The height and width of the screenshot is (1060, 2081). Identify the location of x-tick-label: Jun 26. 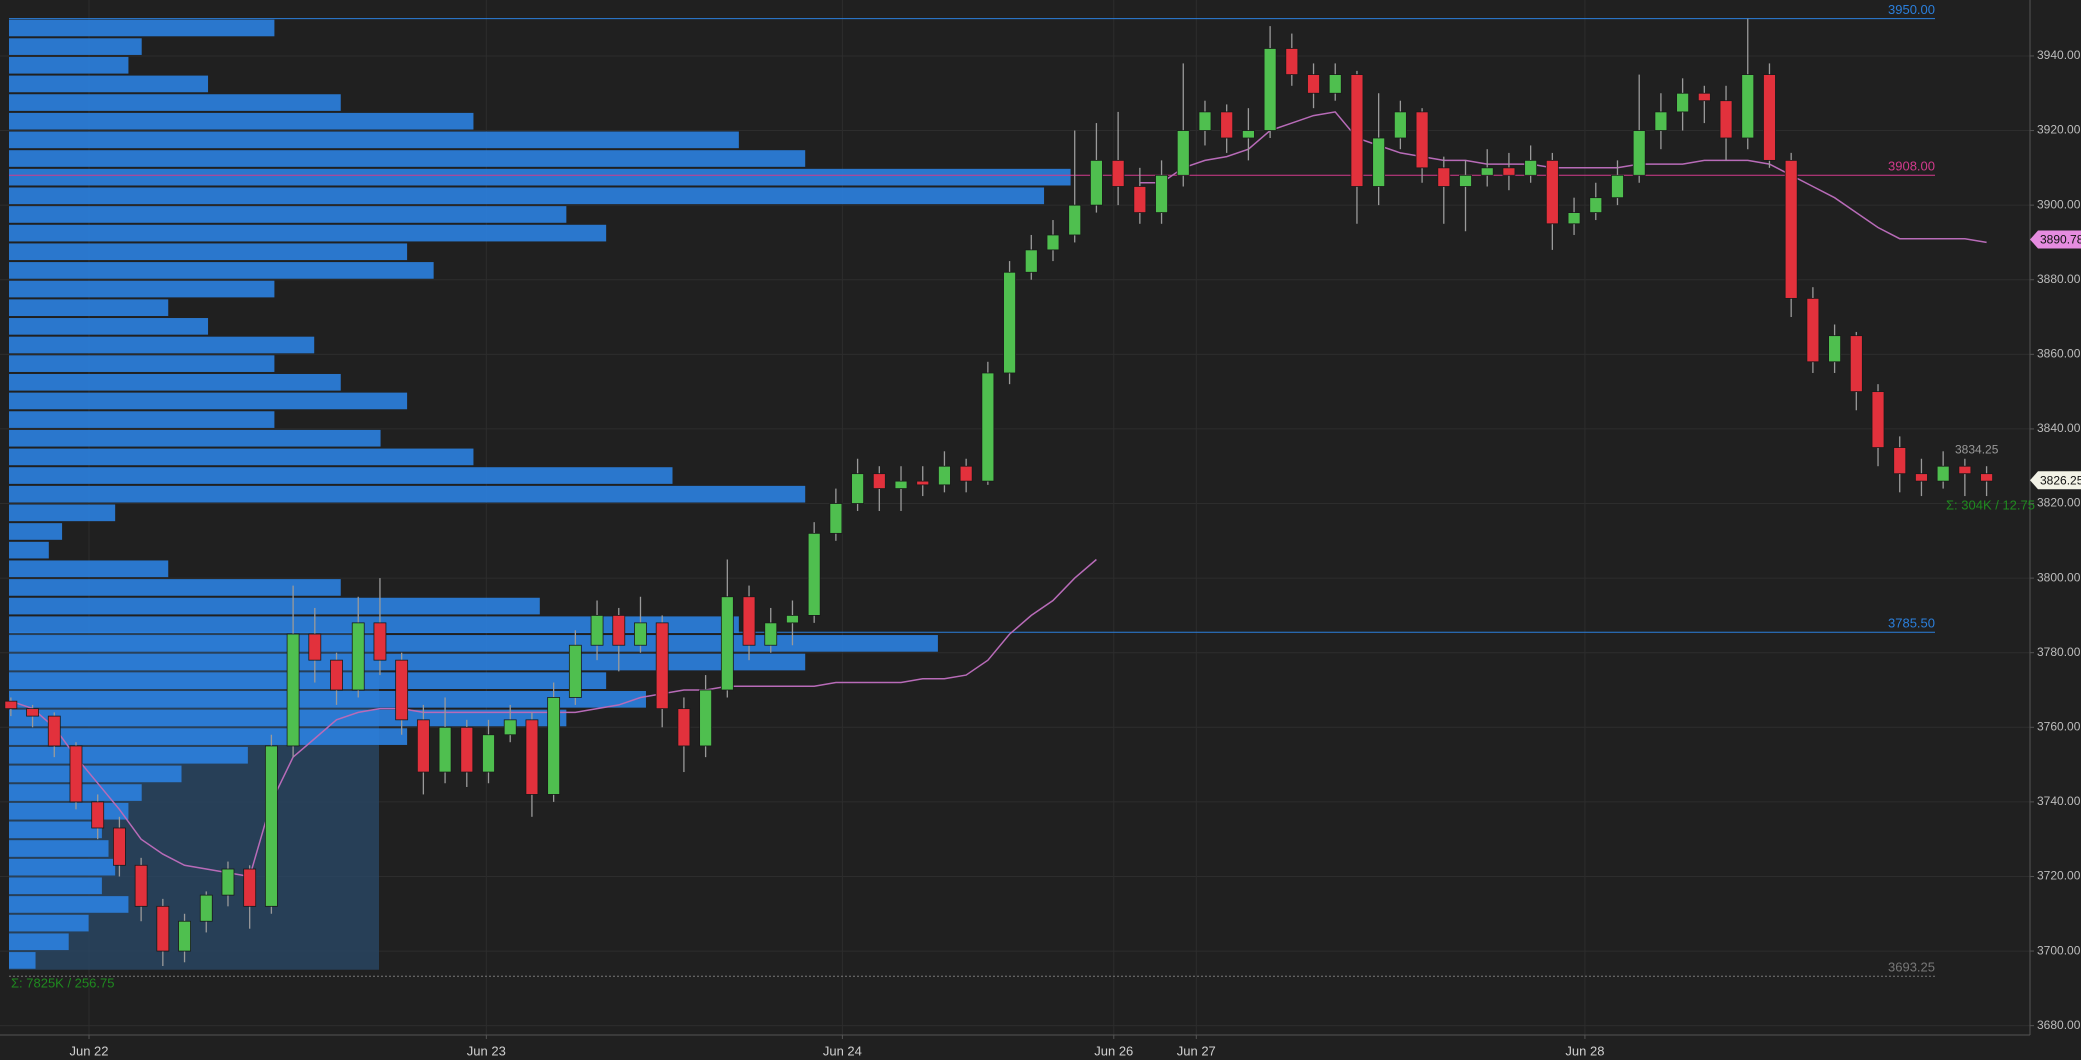
(1113, 1050).